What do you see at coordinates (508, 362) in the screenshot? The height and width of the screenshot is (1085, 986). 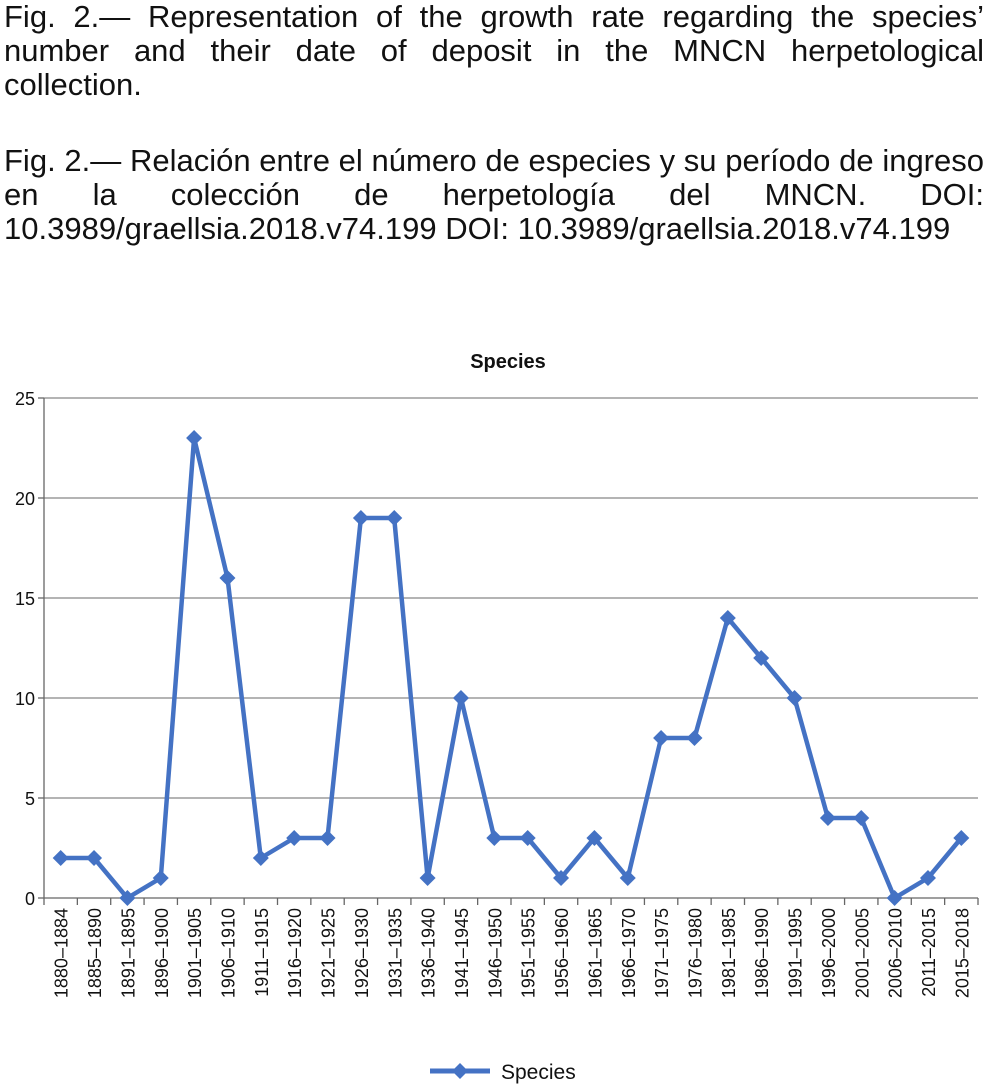 I see `chart-title: Species` at bounding box center [508, 362].